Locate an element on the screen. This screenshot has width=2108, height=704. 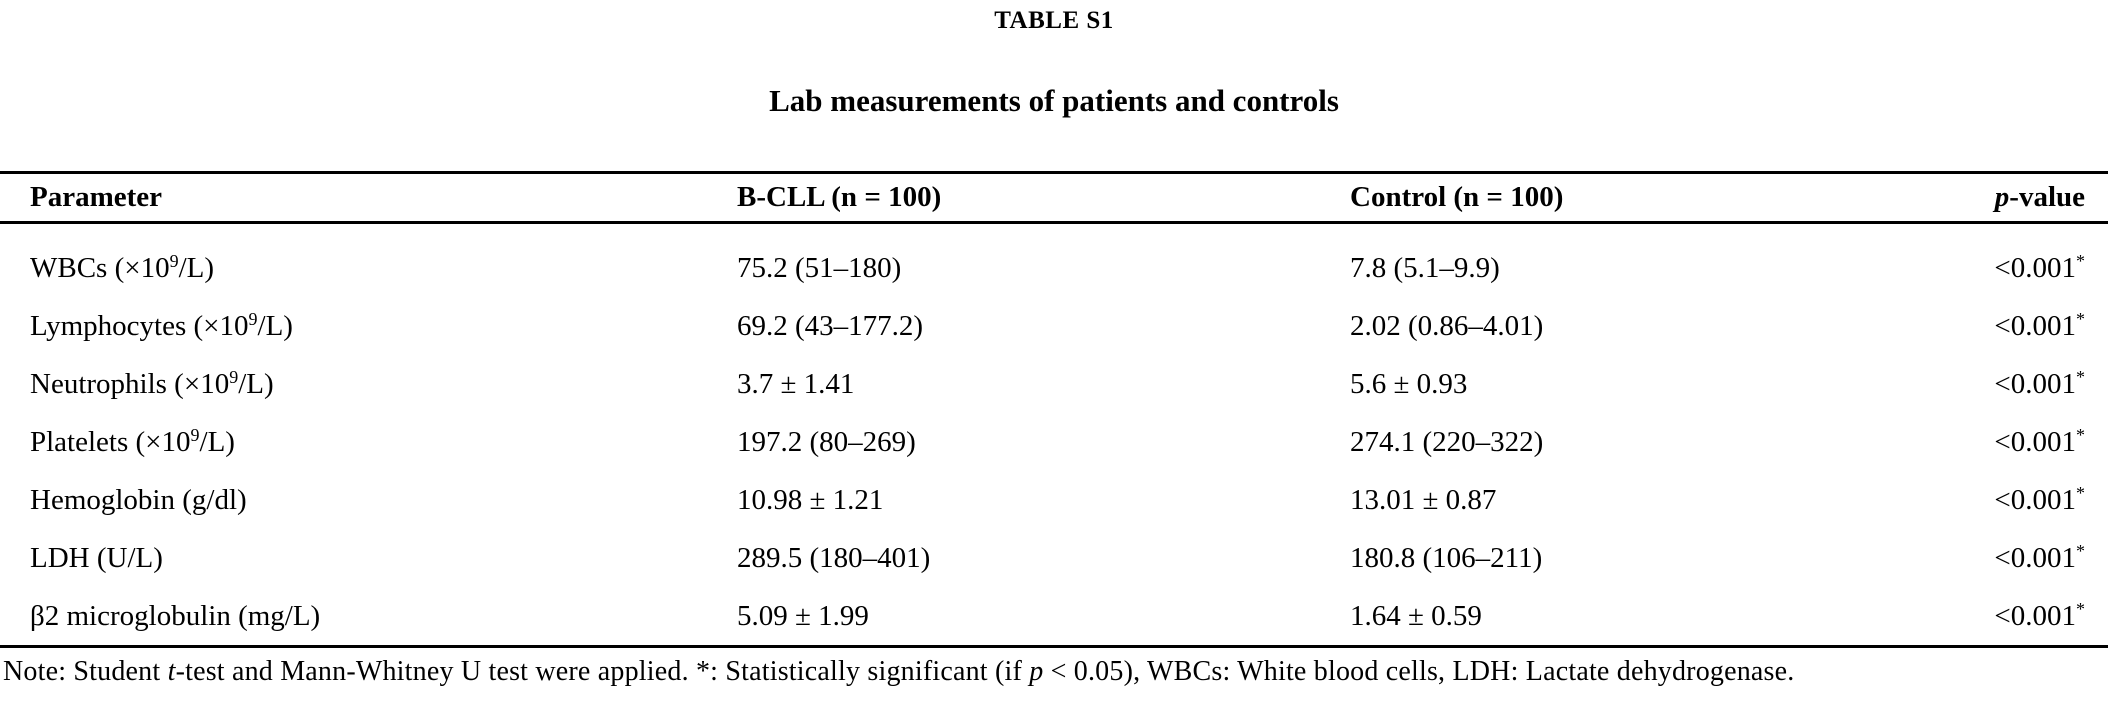
cell-parameter: β2 microglobulin (mg/L) is located at coordinates (175, 615).